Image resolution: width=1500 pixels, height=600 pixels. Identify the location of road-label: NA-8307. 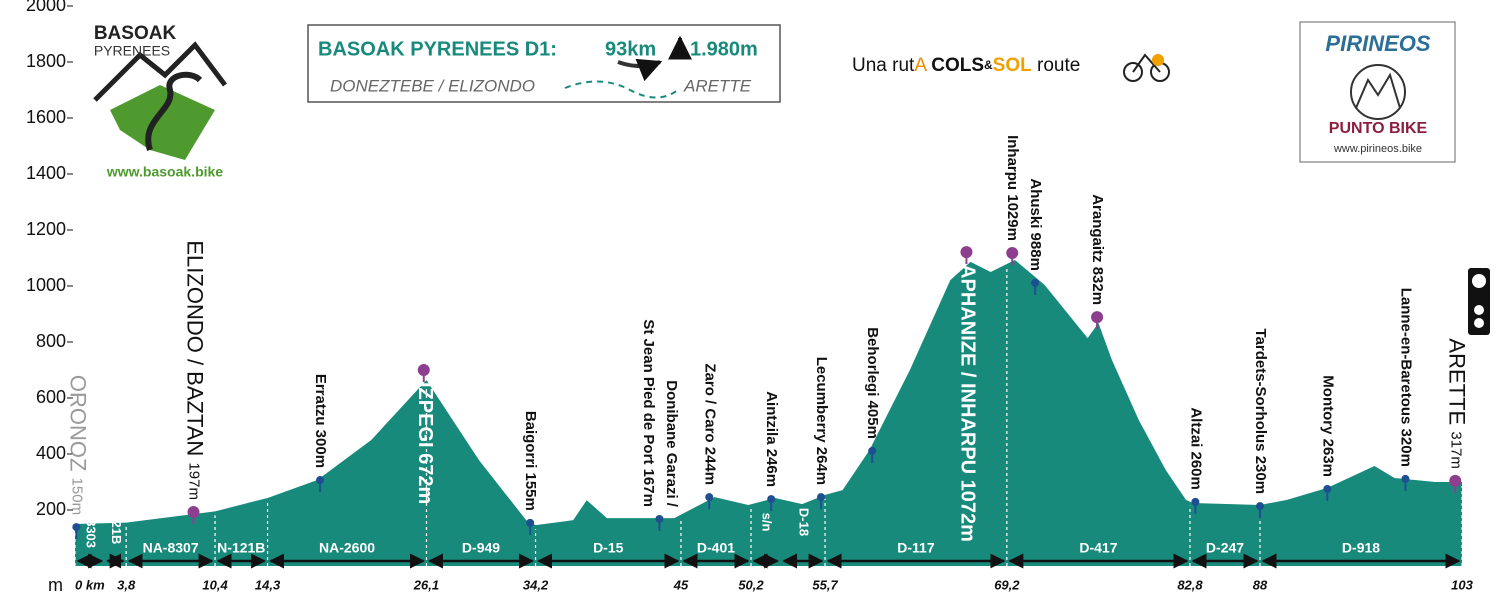
(171, 548).